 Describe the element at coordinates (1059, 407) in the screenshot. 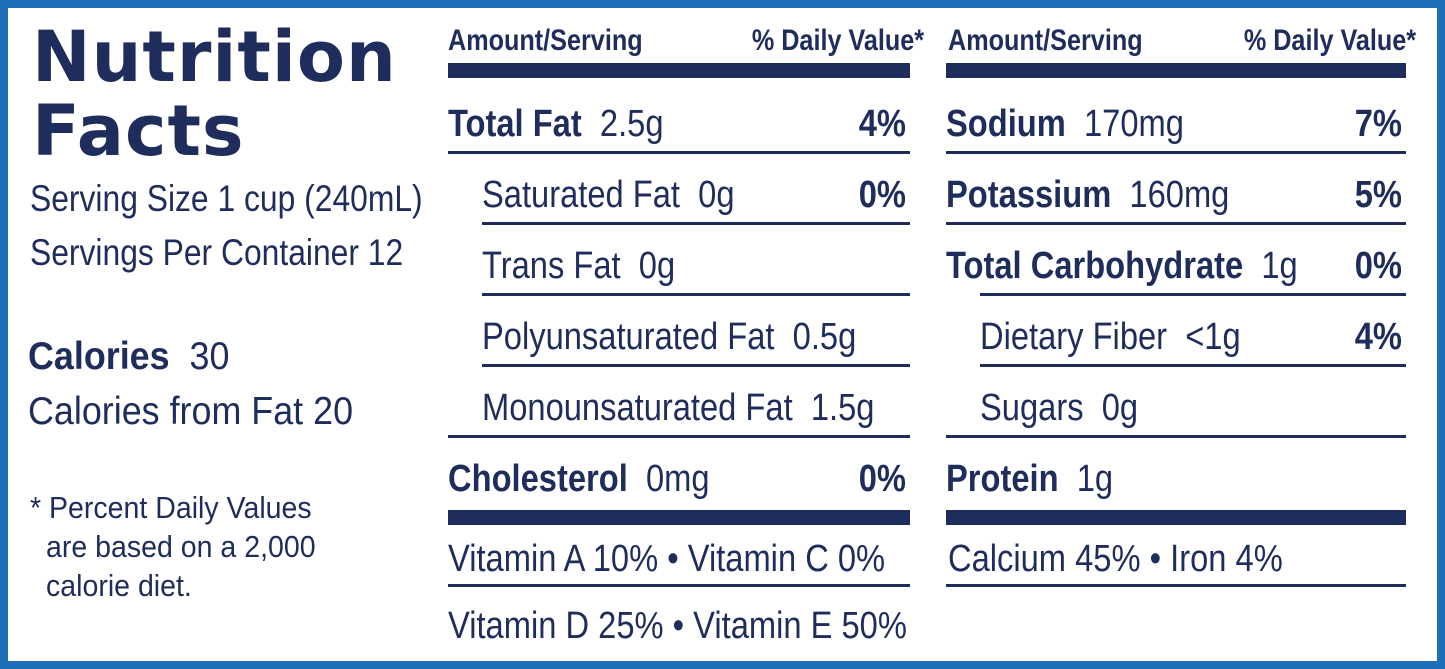

I see `nutrient-row: Sugars 0g` at that location.